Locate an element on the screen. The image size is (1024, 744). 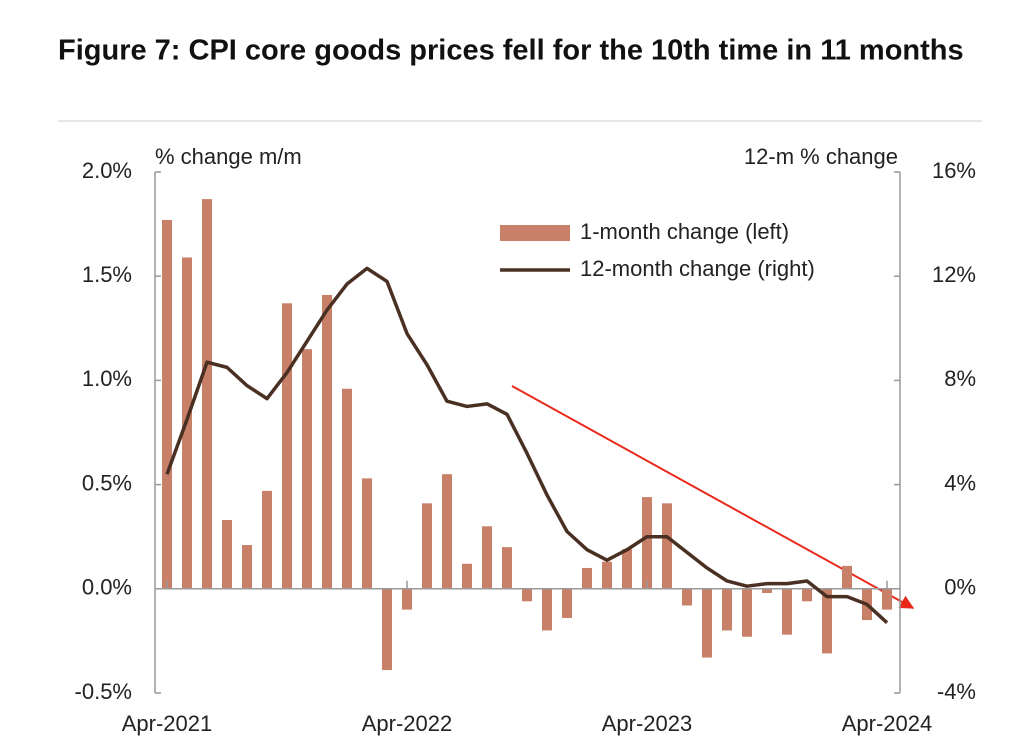
y-tick-label: 0.5% is located at coordinates (107, 482).